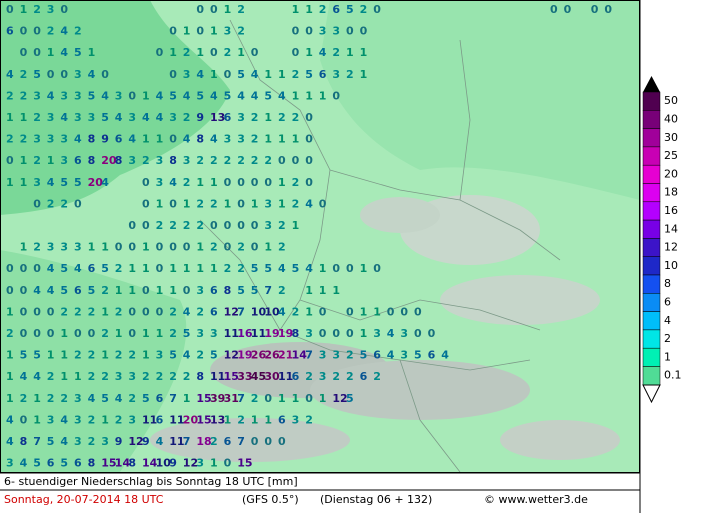 Image resolution: width=704 pixels, height=513 pixels. I want to click on precip-value: 10, so click(259, 311).